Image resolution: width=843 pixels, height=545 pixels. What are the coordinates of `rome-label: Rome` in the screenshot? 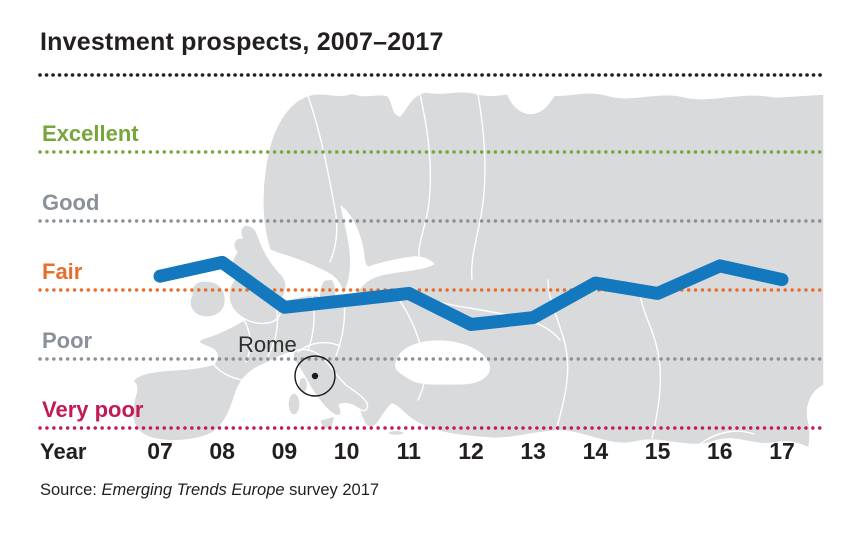 It's located at (267, 344).